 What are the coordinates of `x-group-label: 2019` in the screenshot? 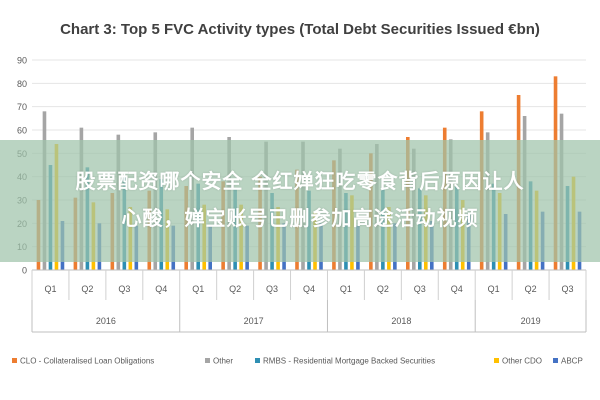 It's located at (531, 321).